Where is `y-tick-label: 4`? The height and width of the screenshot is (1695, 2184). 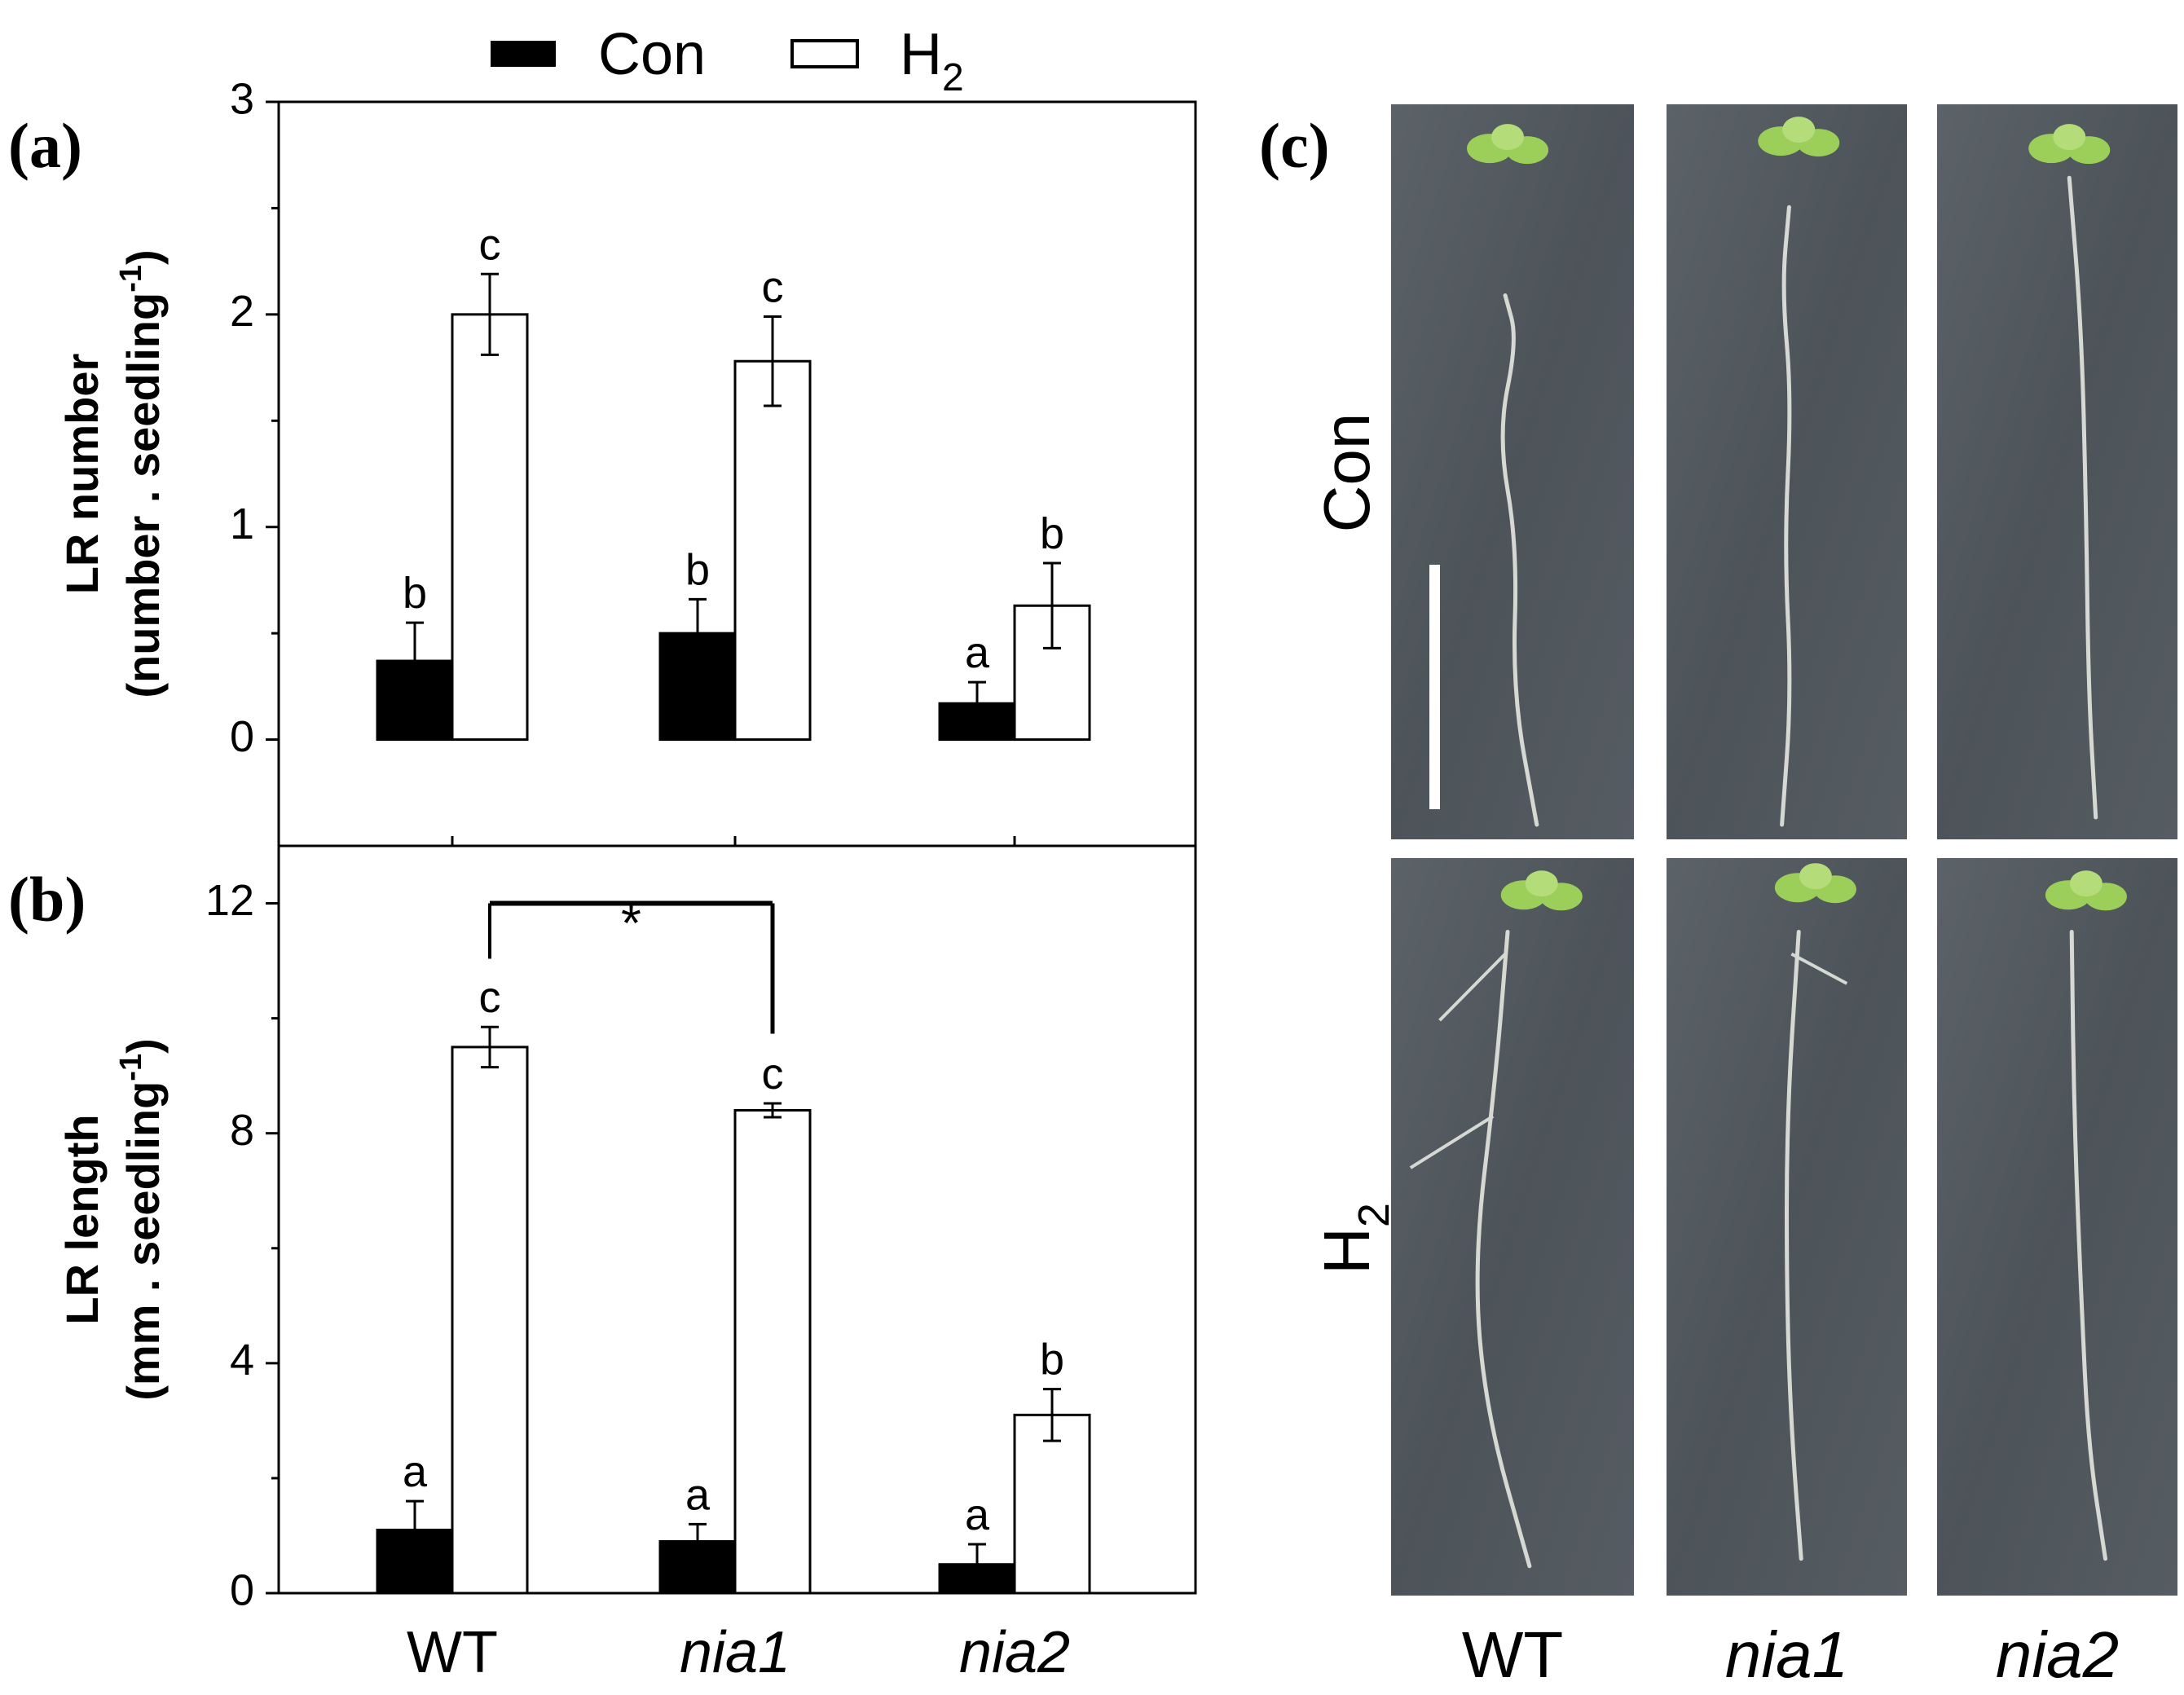
y-tick-label: 4 is located at coordinates (242, 1360).